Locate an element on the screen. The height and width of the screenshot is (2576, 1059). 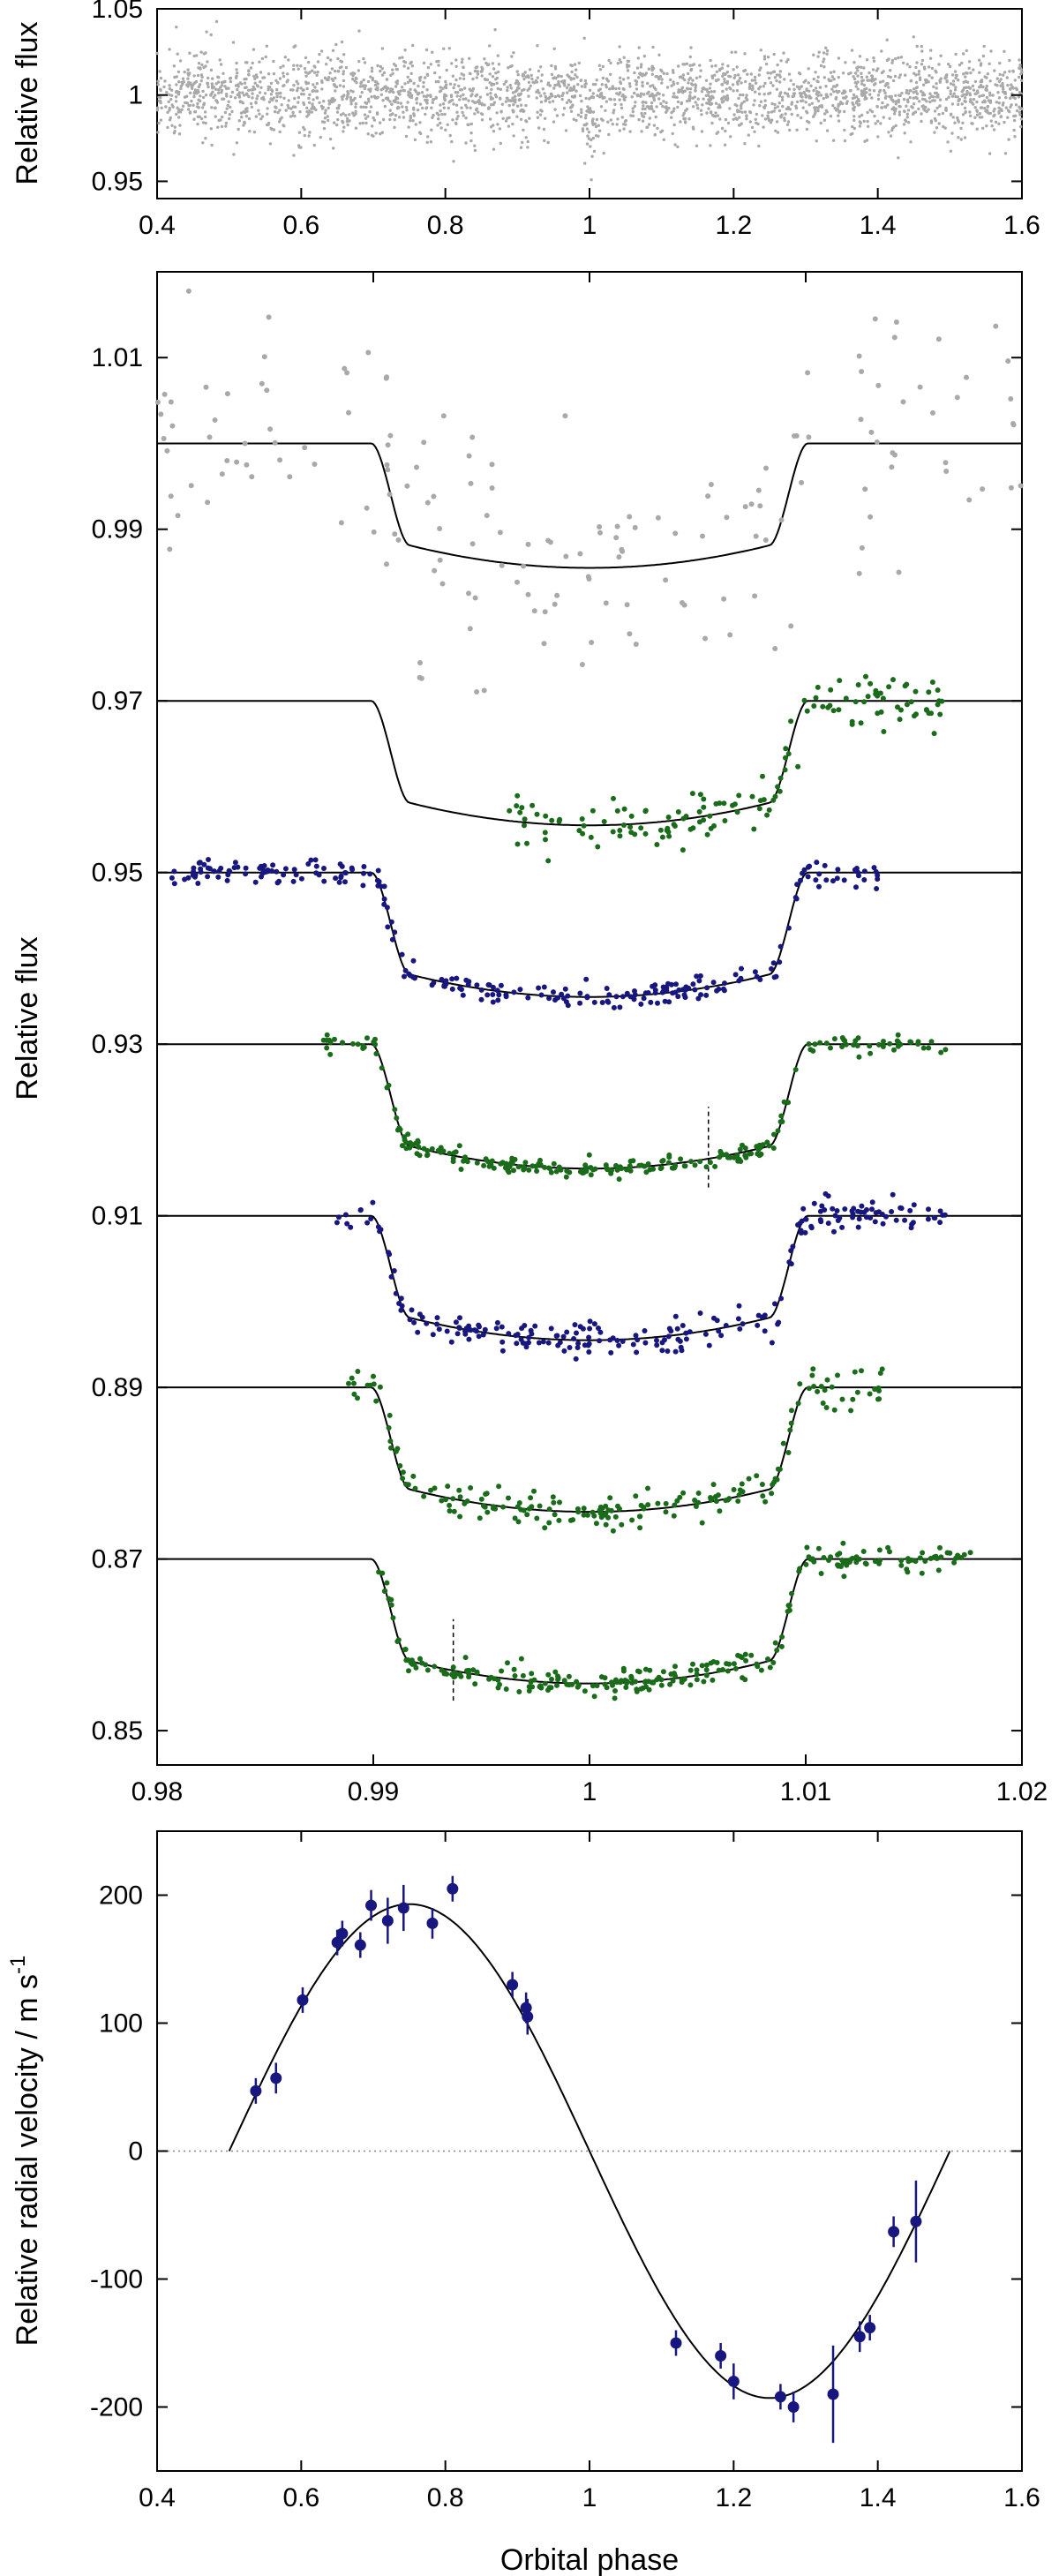
middle-axis-ytick-label: 0.89 is located at coordinates (117, 1387).